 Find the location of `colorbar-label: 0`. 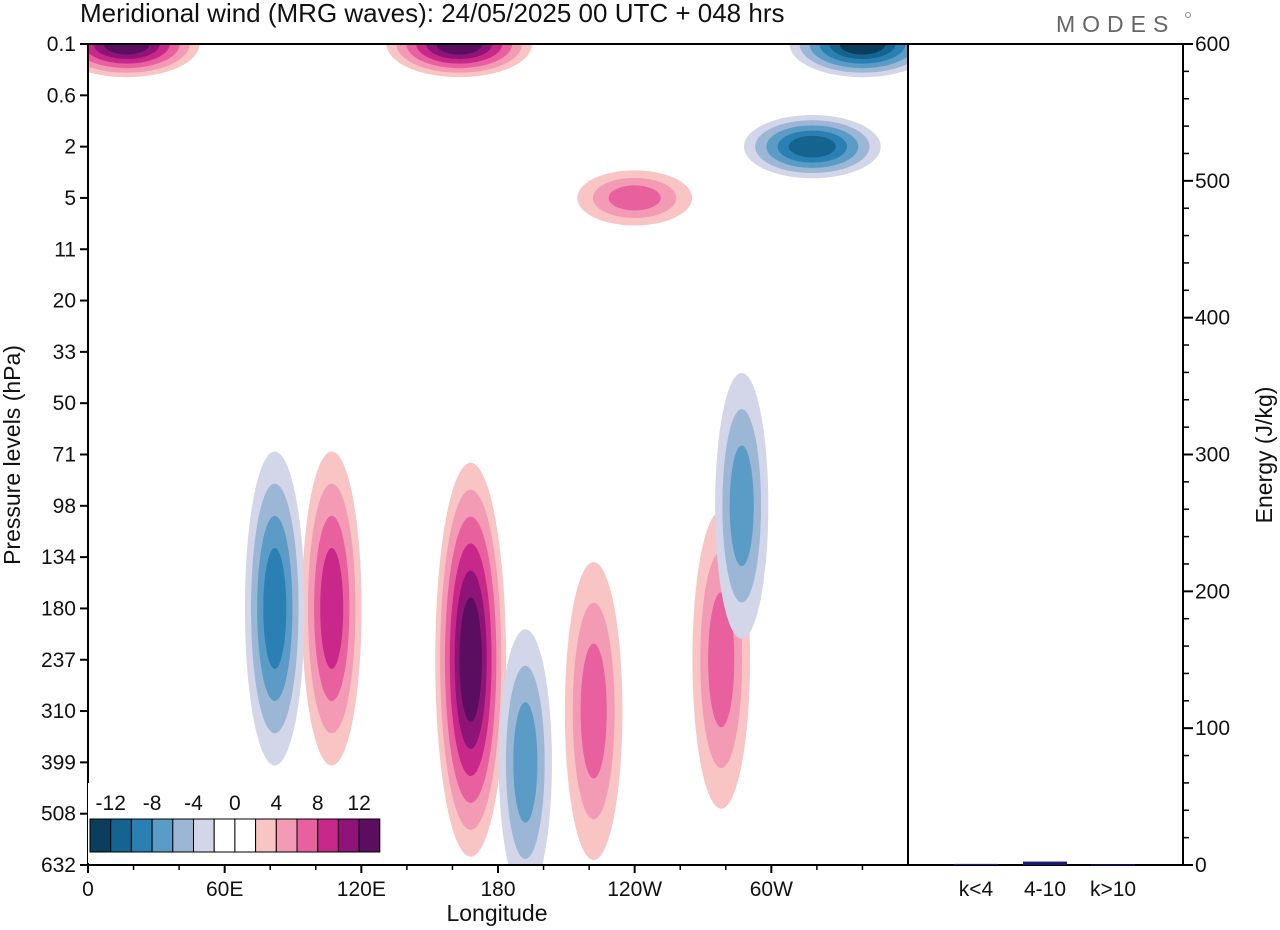

colorbar-label: 0 is located at coordinates (235, 803).